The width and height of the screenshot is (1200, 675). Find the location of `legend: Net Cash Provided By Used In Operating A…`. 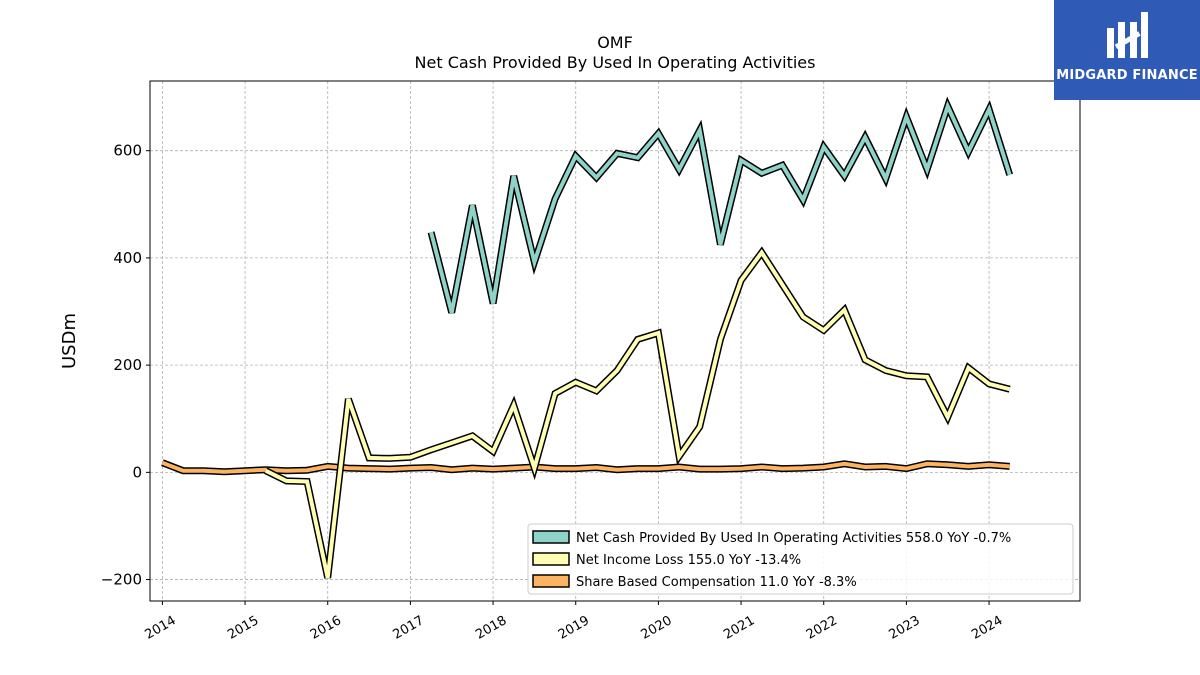

legend: Net Cash Provided By Used In Operating A… is located at coordinates (800, 559).